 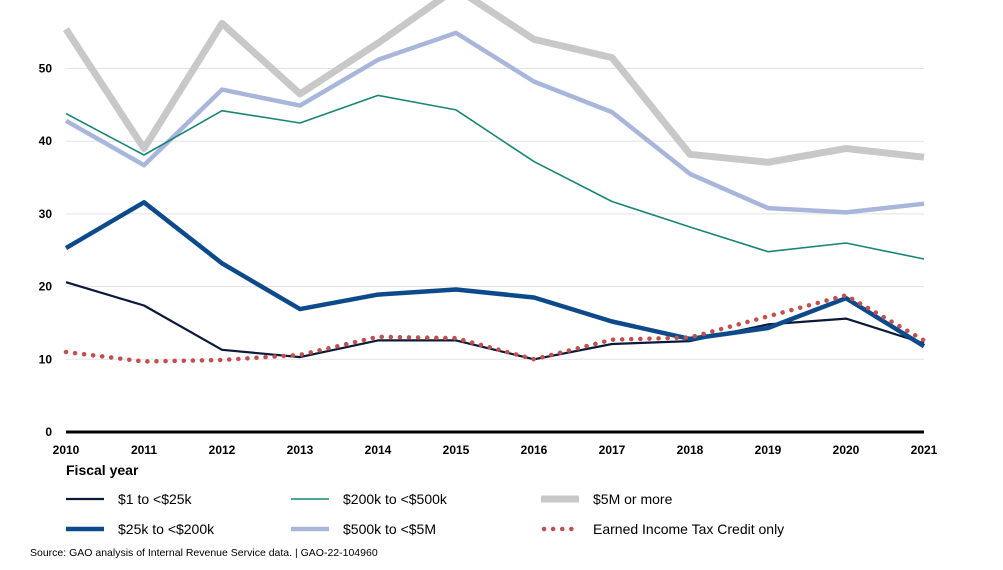 I want to click on legend-item: $500k to <$5M, so click(x=363, y=529).